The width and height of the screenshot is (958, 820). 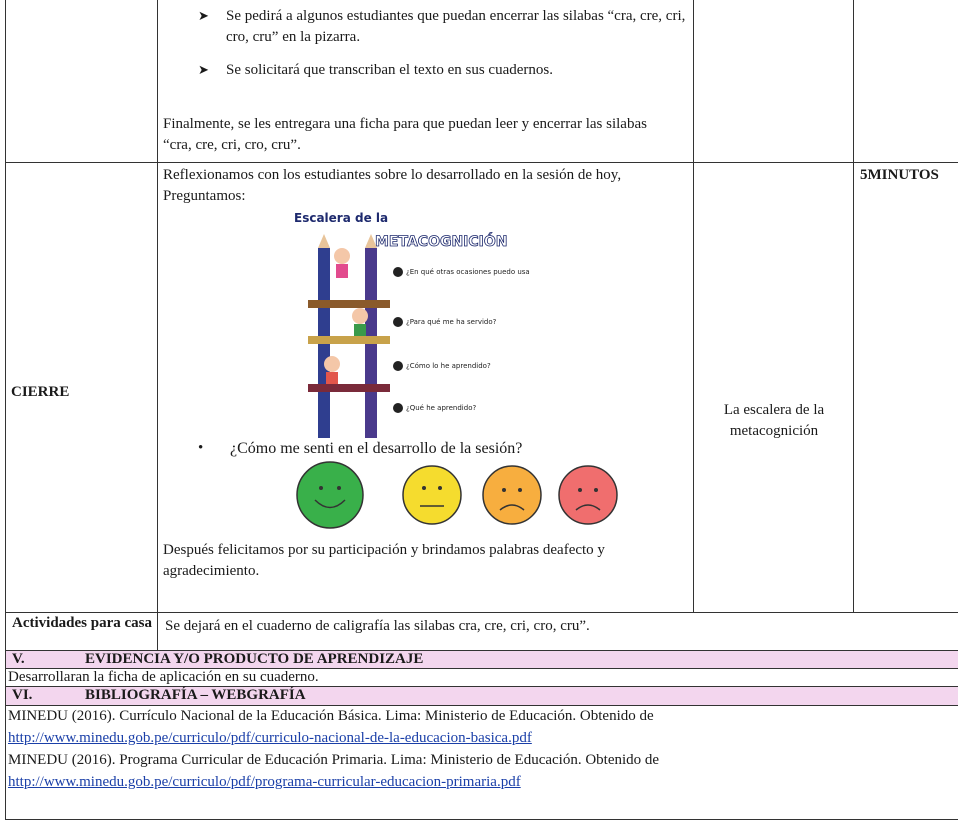 What do you see at coordinates (448, 366) in the screenshot?
I see `image-question: ¿Cómo lo he aprendido?` at bounding box center [448, 366].